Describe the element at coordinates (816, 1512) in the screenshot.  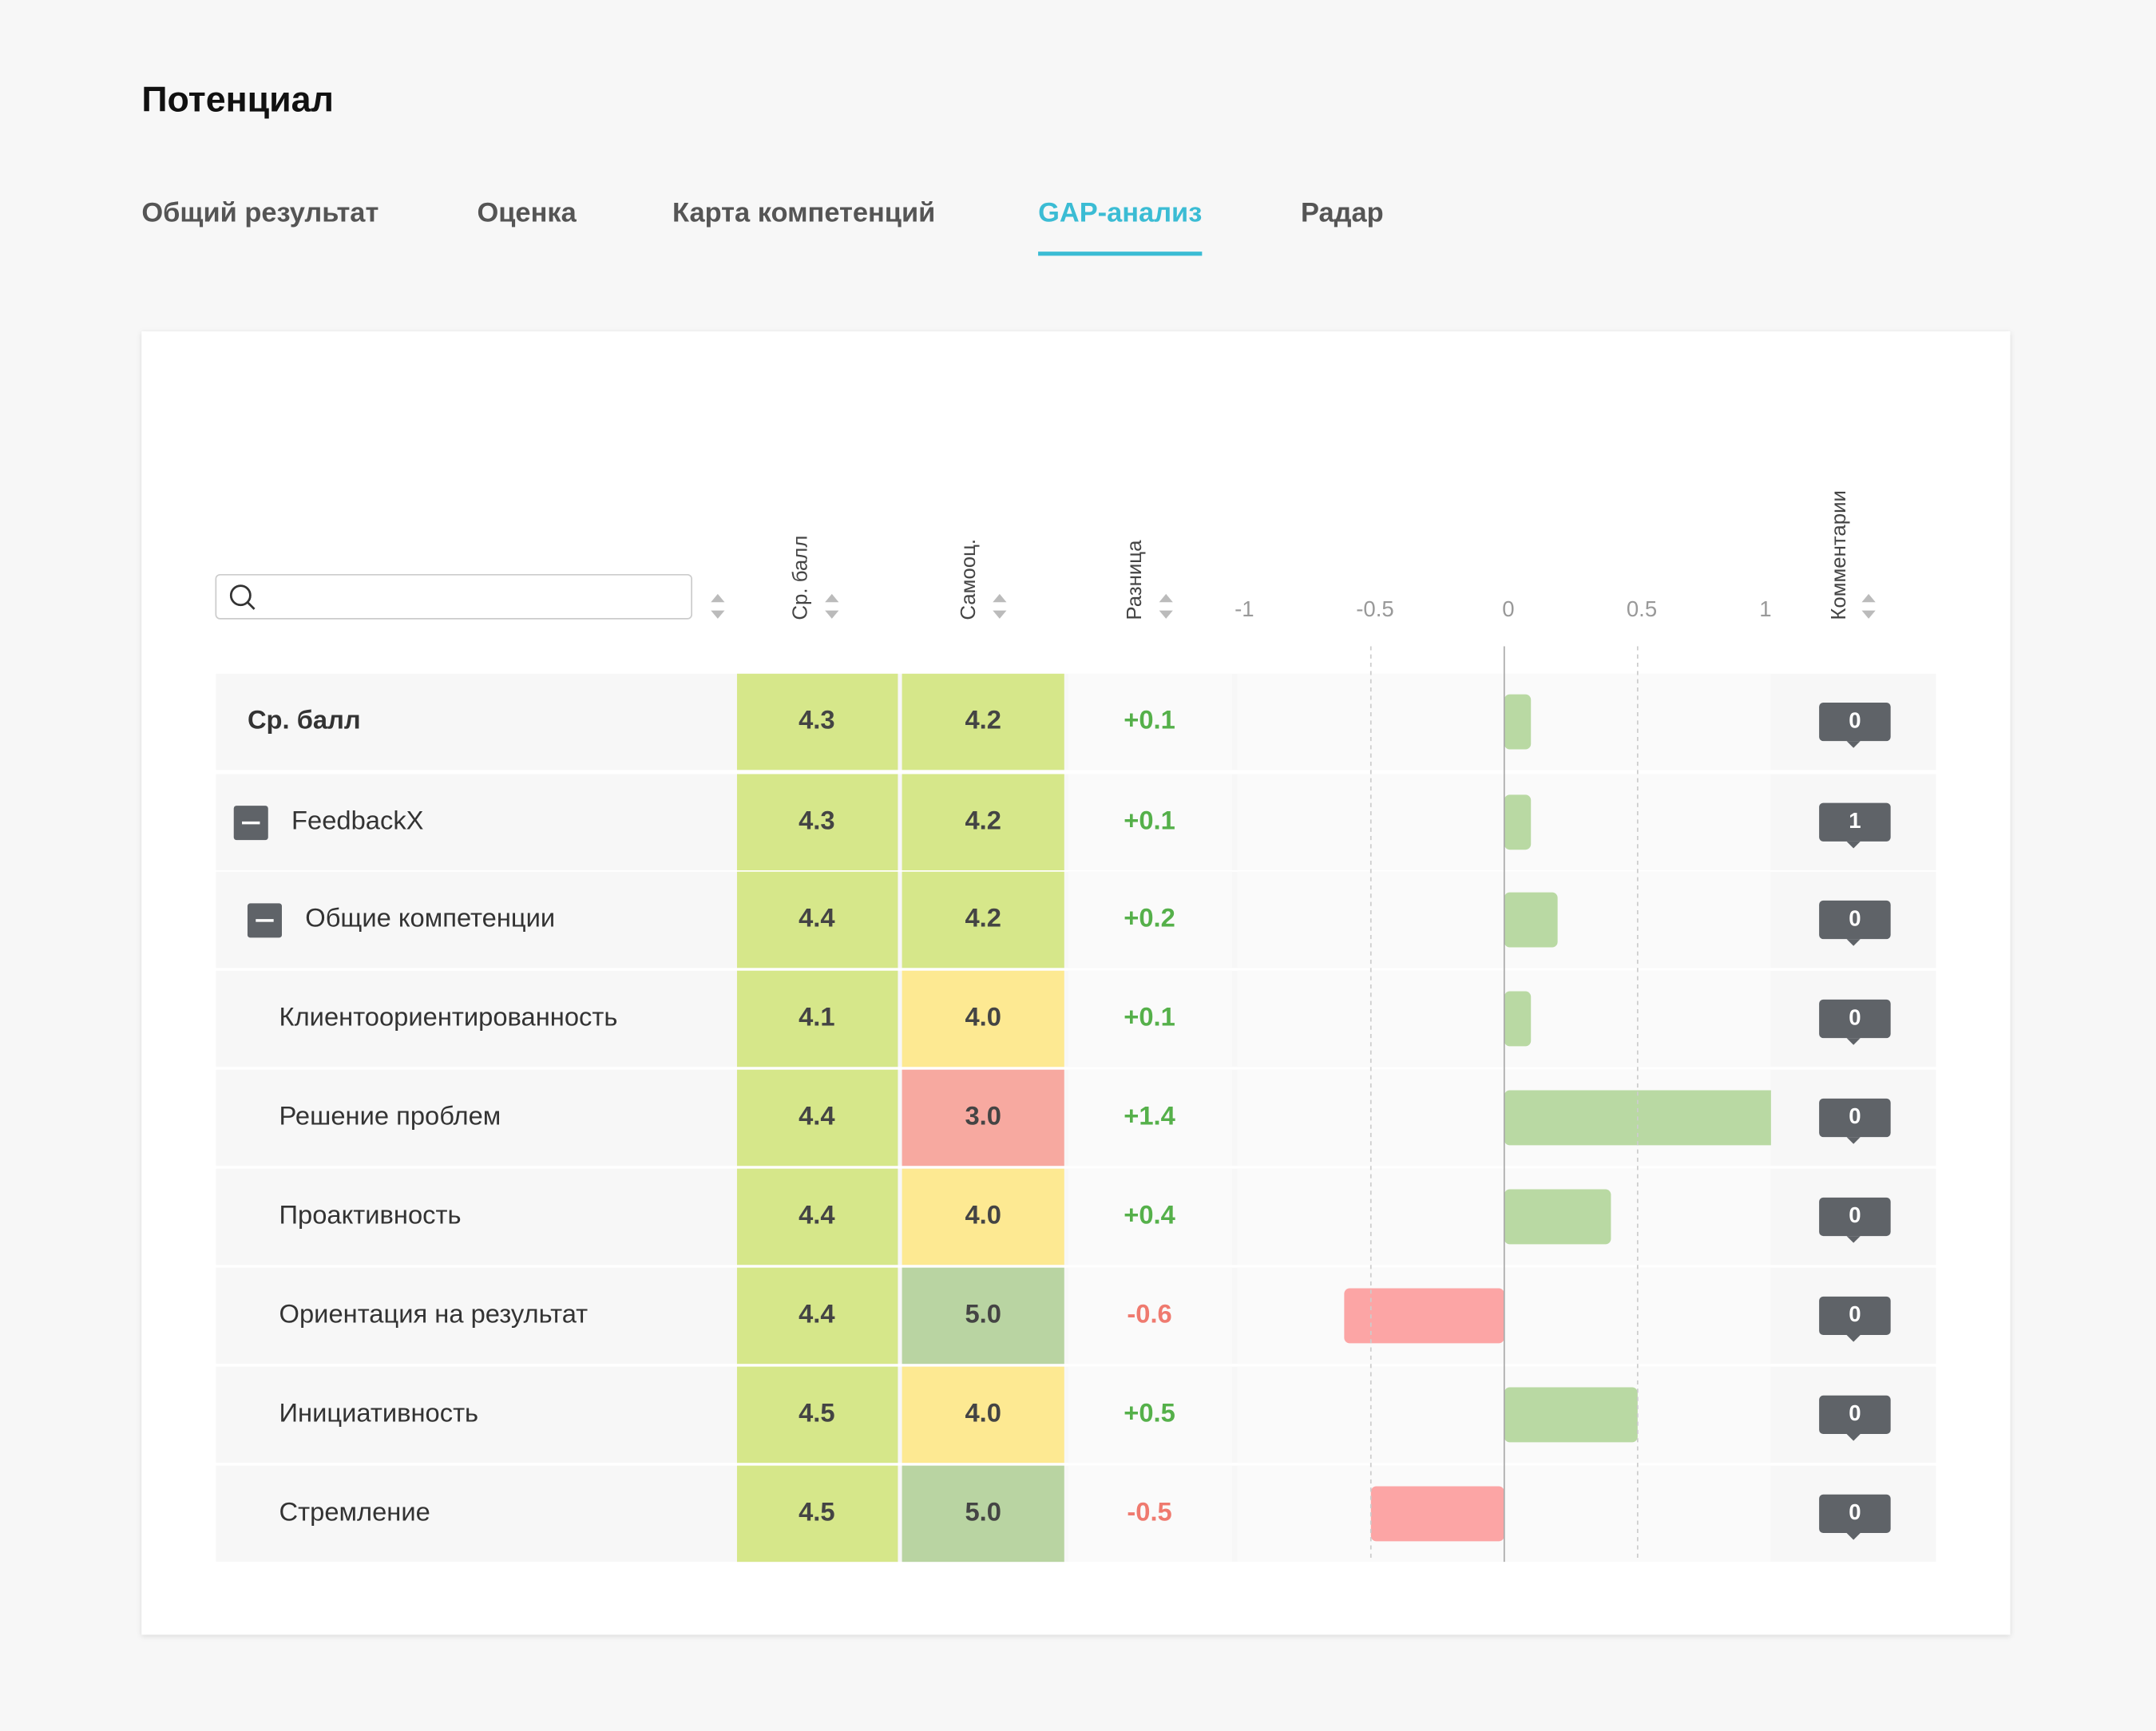
I see `avg-score: 4.5` at that location.